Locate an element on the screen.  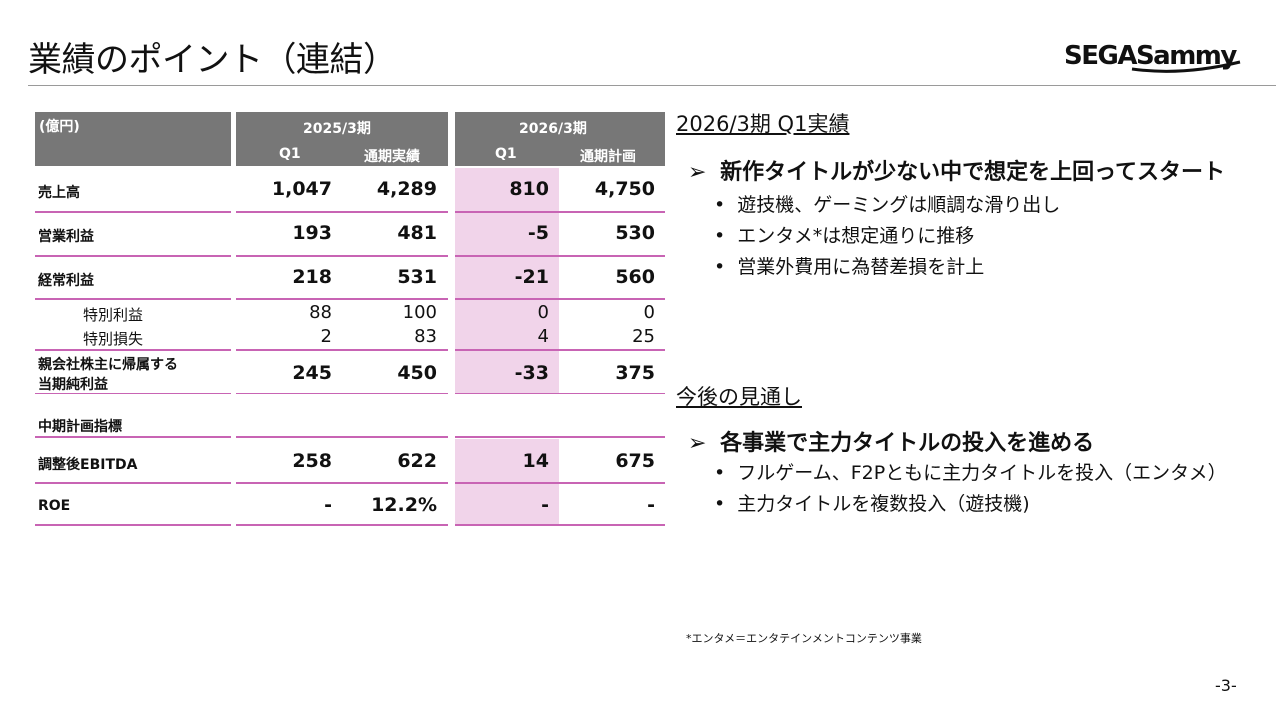
cell: 4,289 is located at coordinates (406, 189).